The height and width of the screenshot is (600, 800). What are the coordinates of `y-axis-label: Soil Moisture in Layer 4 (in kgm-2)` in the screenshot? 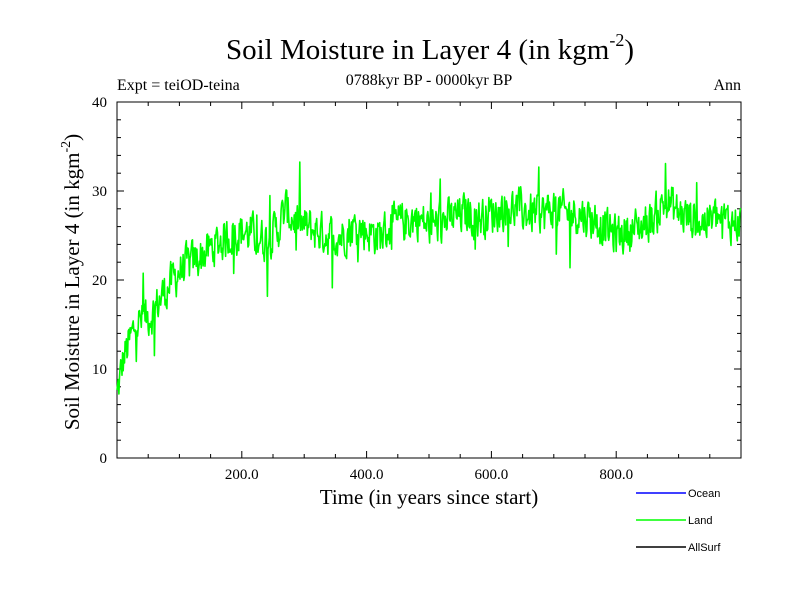 It's located at (71, 282).